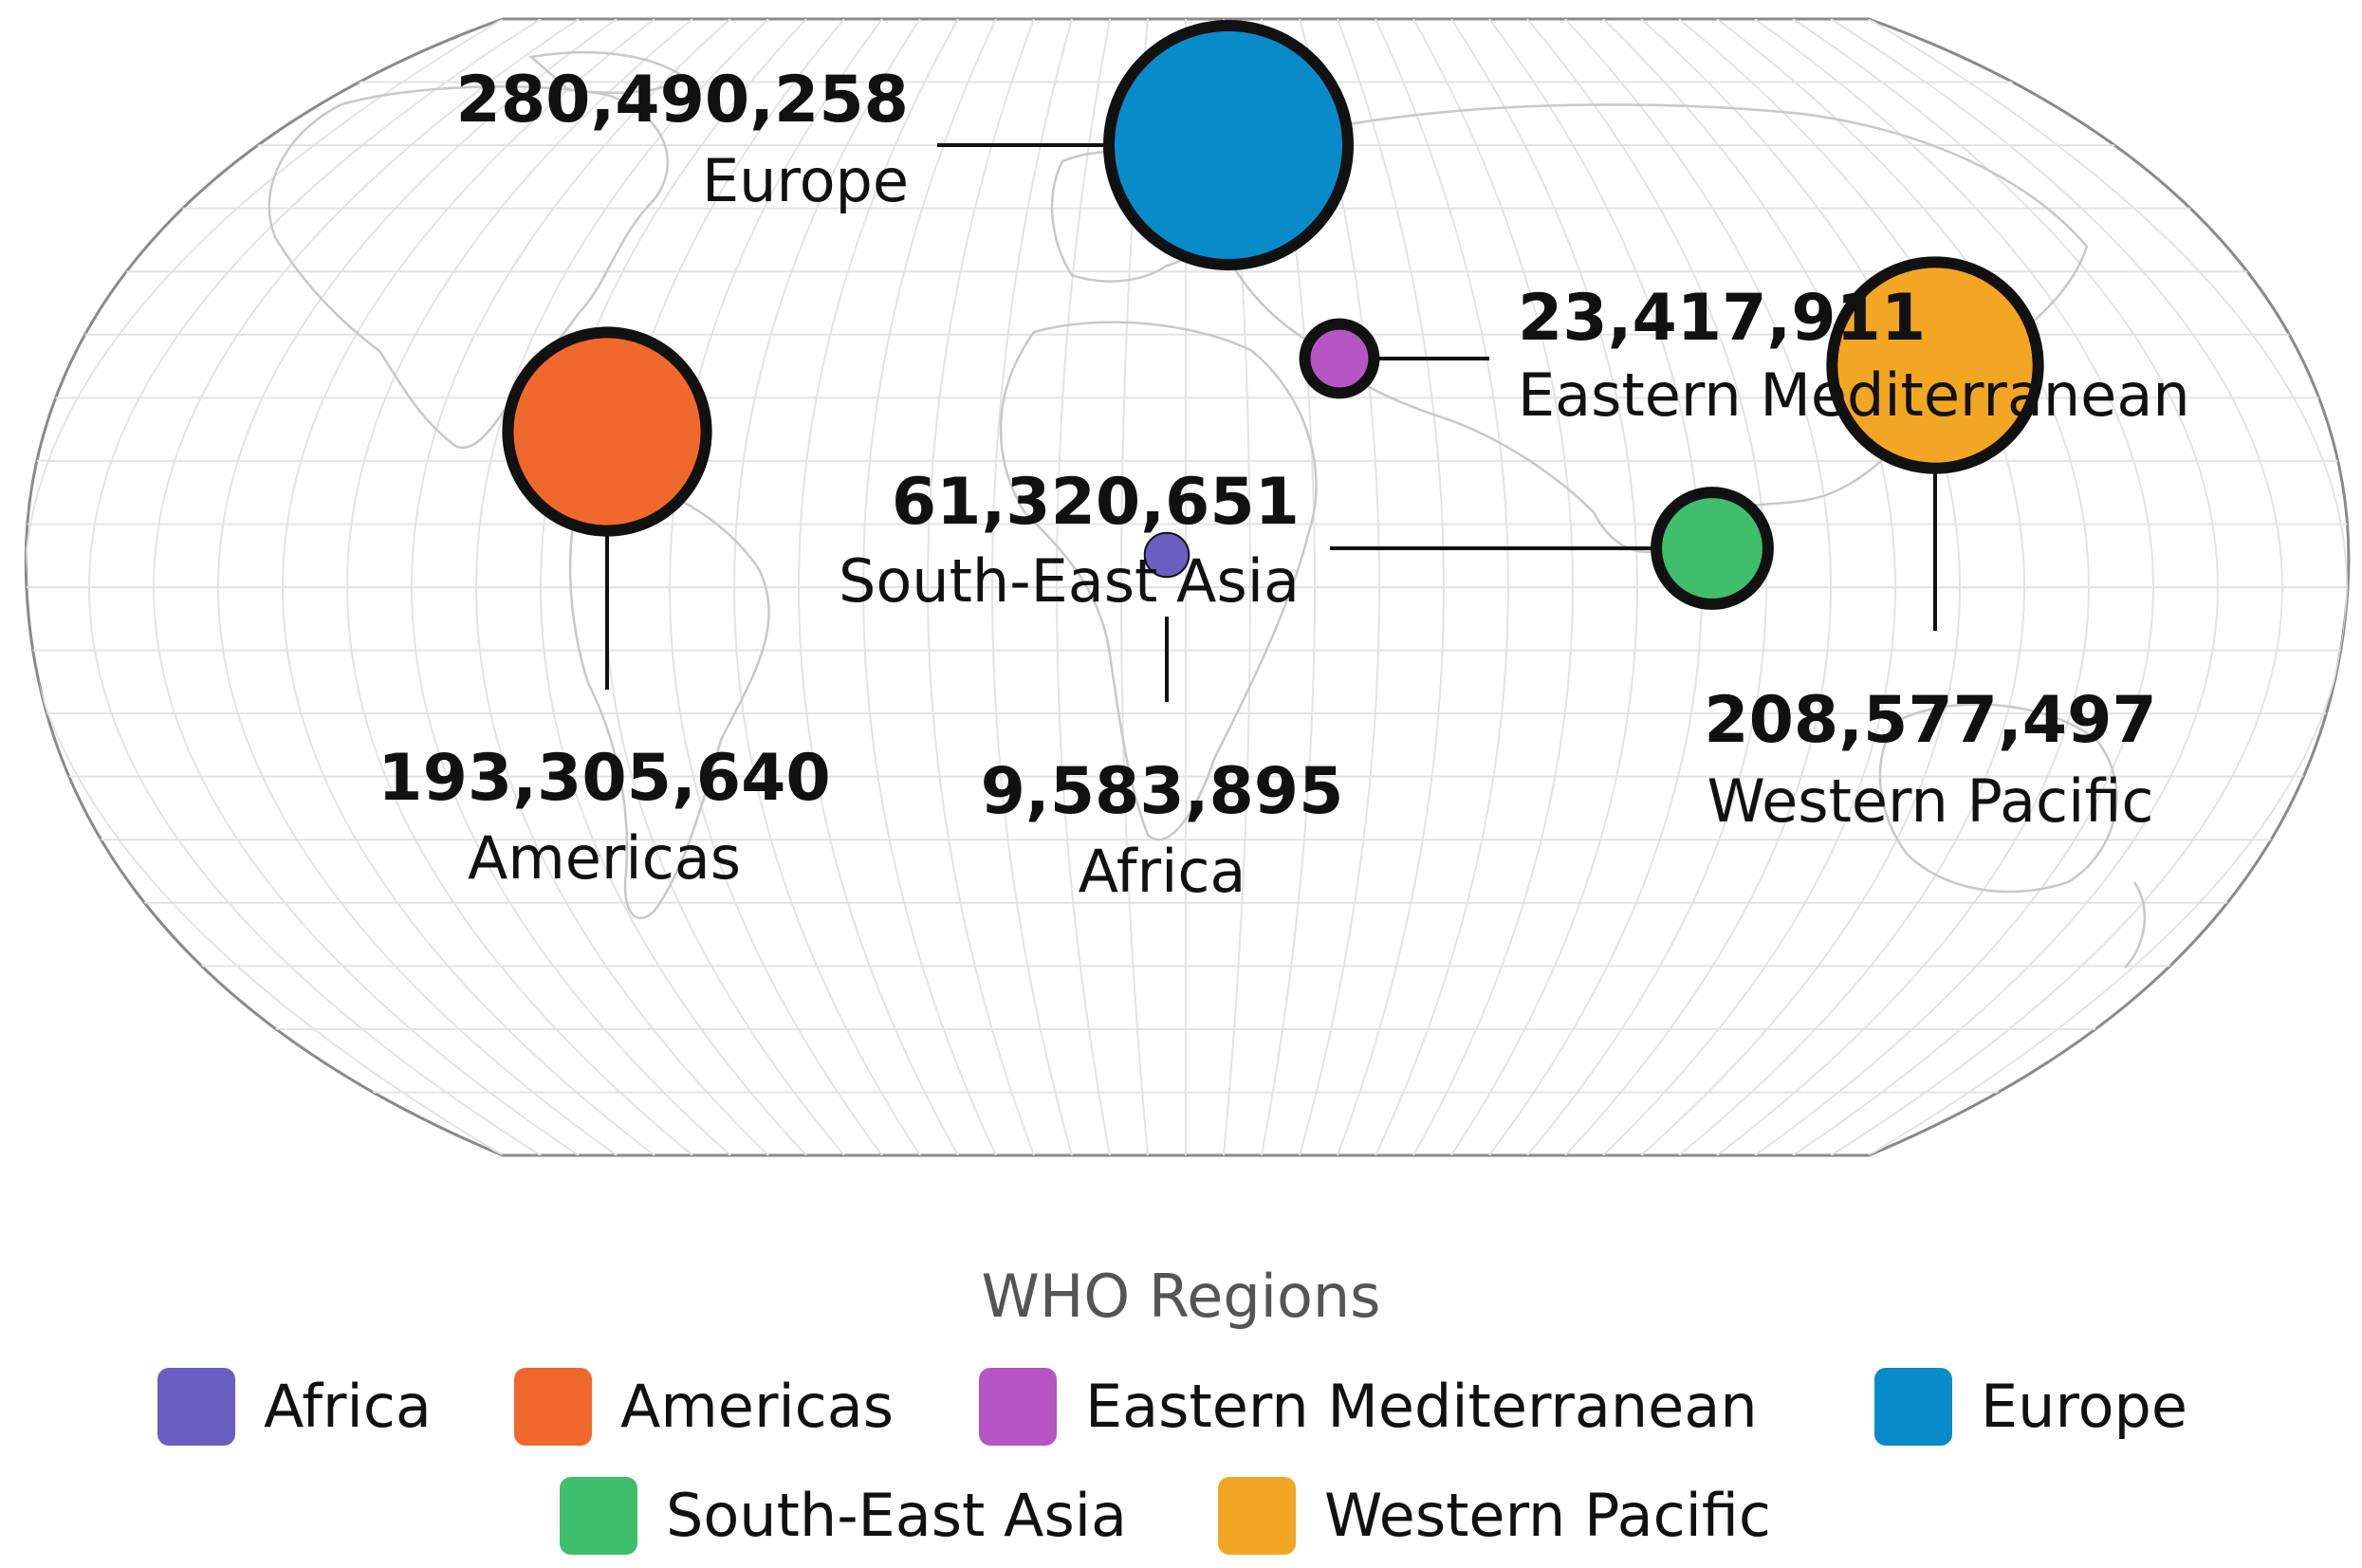 Image resolution: width=2362 pixels, height=1568 pixels. Describe the element at coordinates (1339, 358) in the screenshot. I see `bubble-eastern-mediterranean` at that location.